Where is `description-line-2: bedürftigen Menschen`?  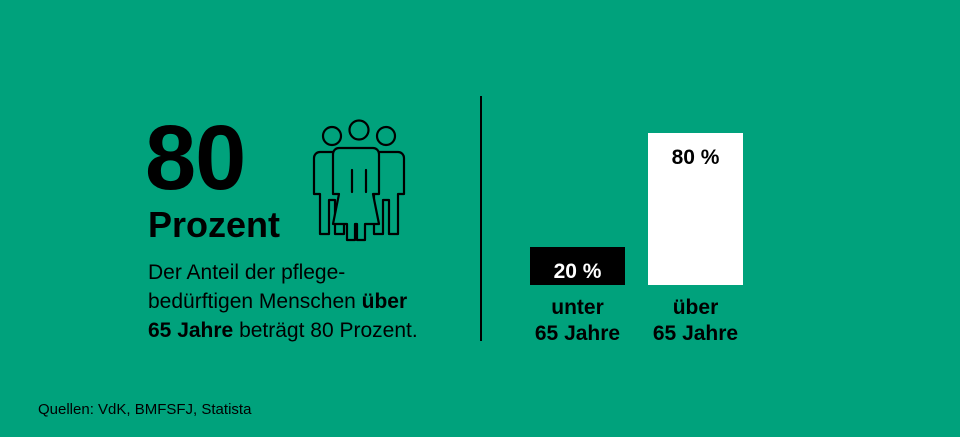 description-line-2: bedürftigen Menschen is located at coordinates (255, 301).